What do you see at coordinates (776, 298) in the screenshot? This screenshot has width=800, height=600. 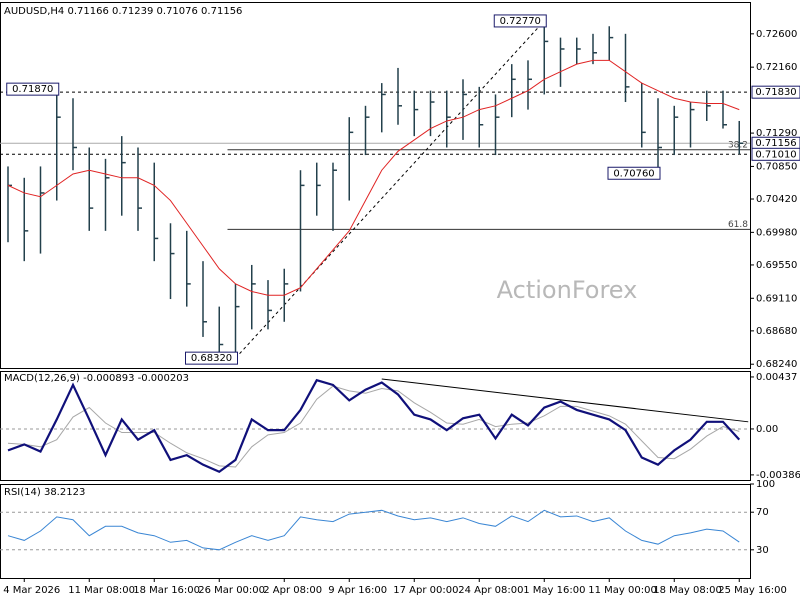 I see `y-tick-label: 0.69110` at bounding box center [776, 298].